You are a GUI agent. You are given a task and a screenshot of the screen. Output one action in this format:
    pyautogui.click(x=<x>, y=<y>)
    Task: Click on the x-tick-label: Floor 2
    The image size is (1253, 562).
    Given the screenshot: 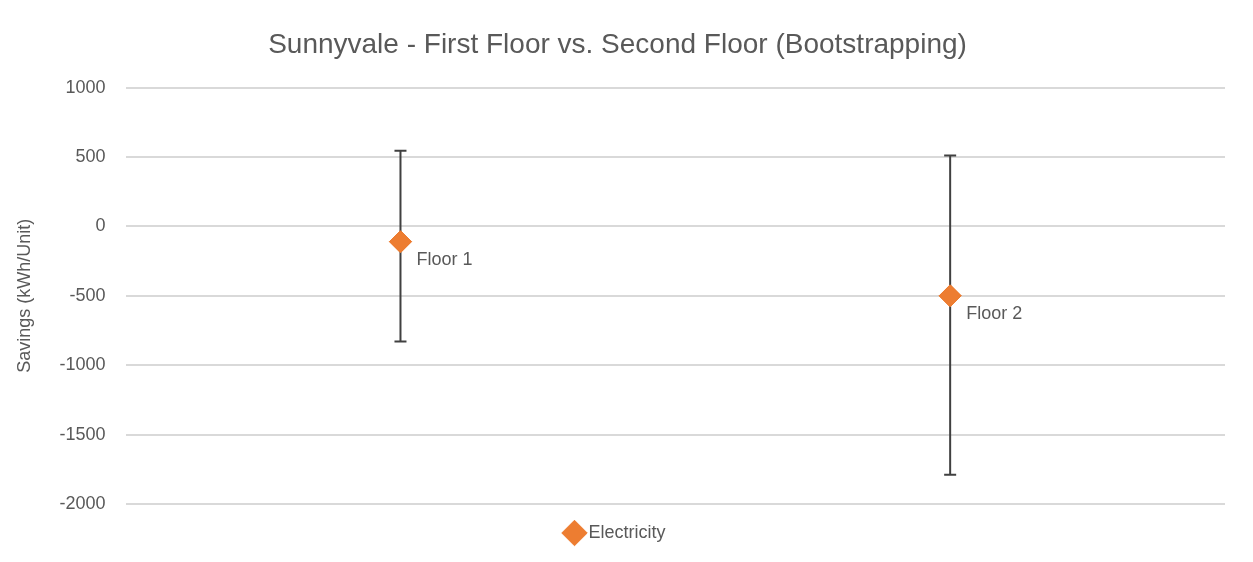 What is the action you would take?
    pyautogui.click(x=994, y=312)
    